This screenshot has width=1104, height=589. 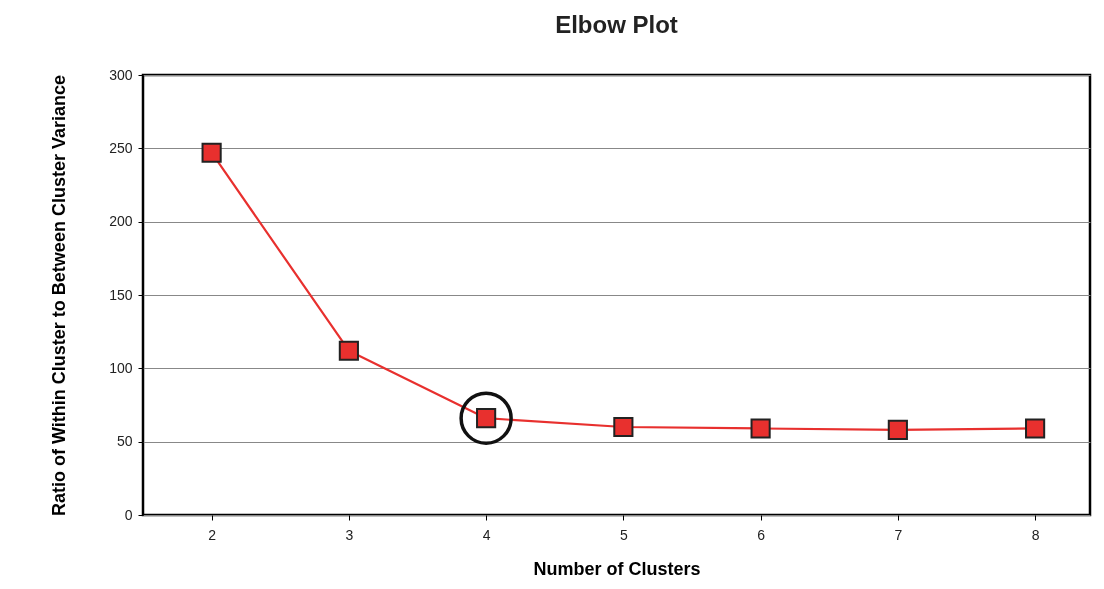 What do you see at coordinates (349, 534) in the screenshot?
I see `x-tick-label: 3` at bounding box center [349, 534].